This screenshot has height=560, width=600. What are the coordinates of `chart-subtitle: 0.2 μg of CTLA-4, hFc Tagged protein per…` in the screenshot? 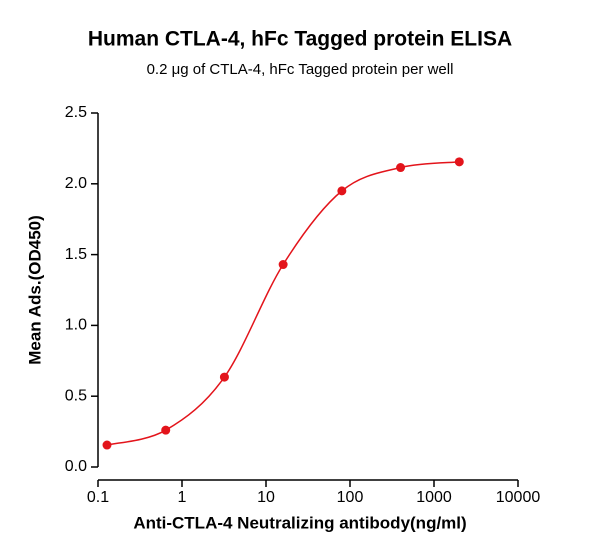 It's located at (300, 69).